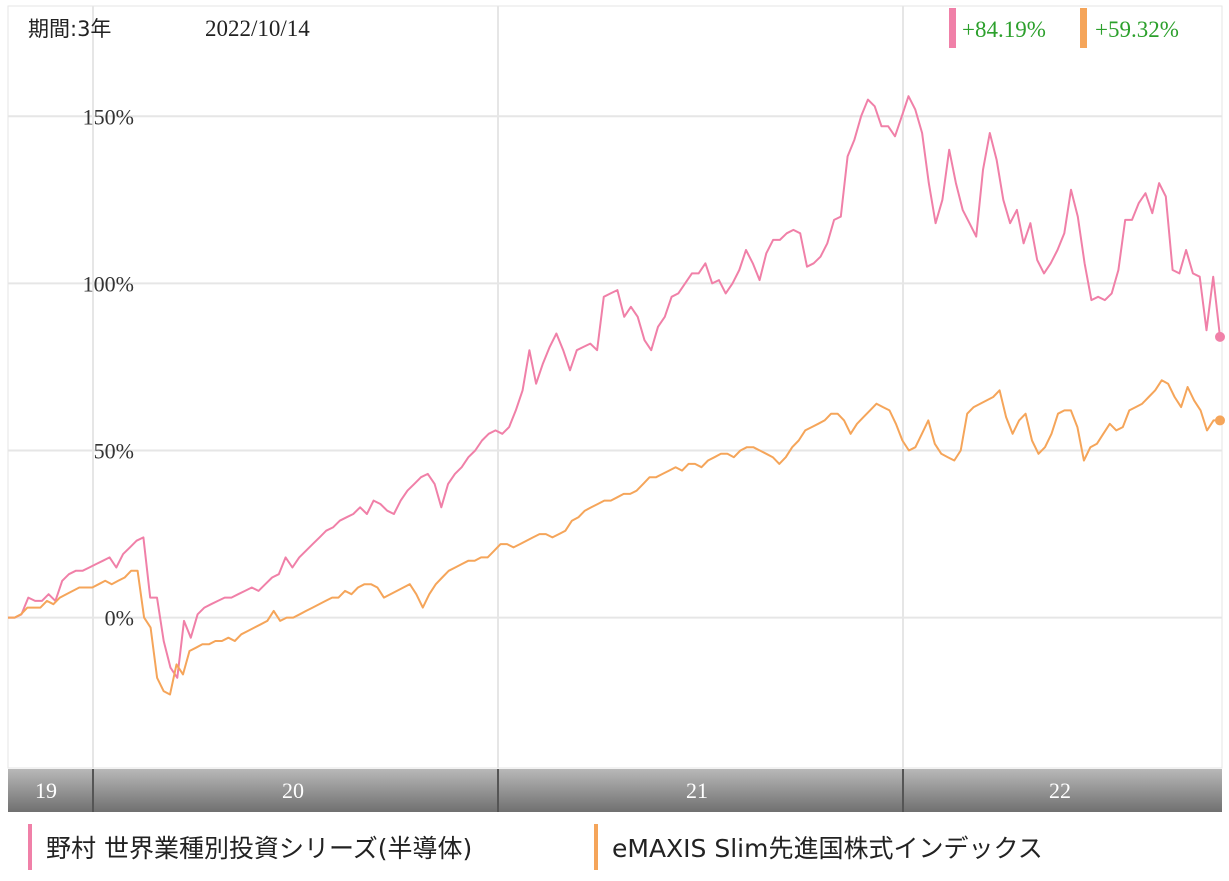 The width and height of the screenshot is (1229, 881). What do you see at coordinates (596, 847) in the screenshot?
I see `legend-swatch-orange` at bounding box center [596, 847].